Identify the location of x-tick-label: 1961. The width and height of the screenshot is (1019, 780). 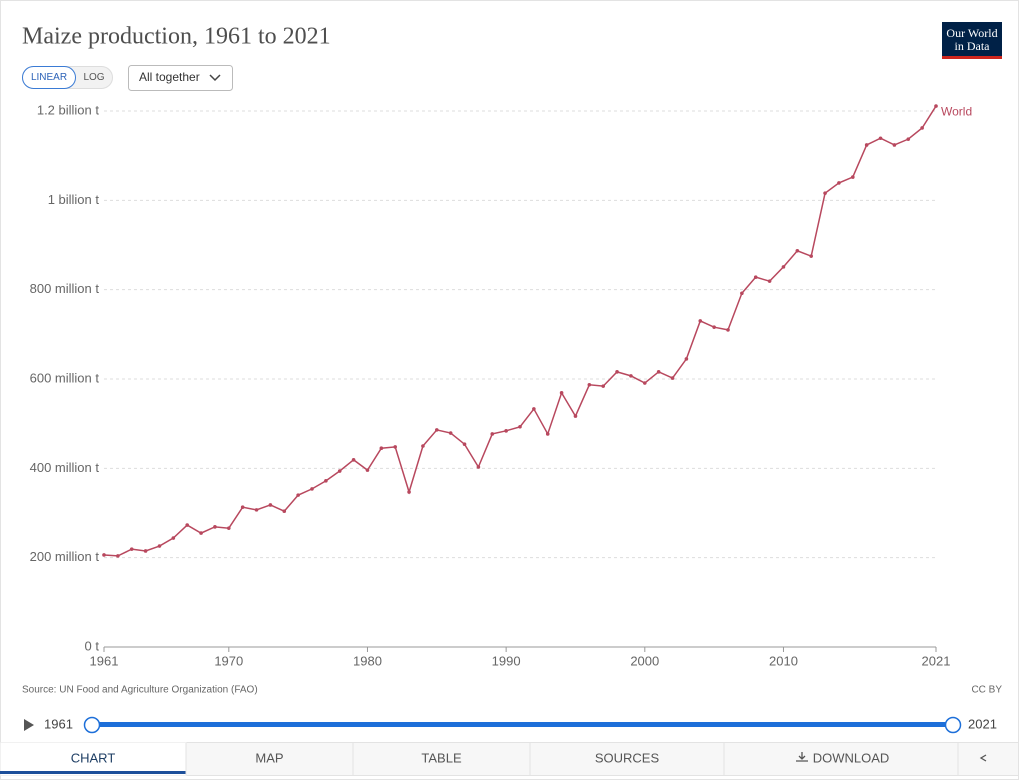
(104, 660).